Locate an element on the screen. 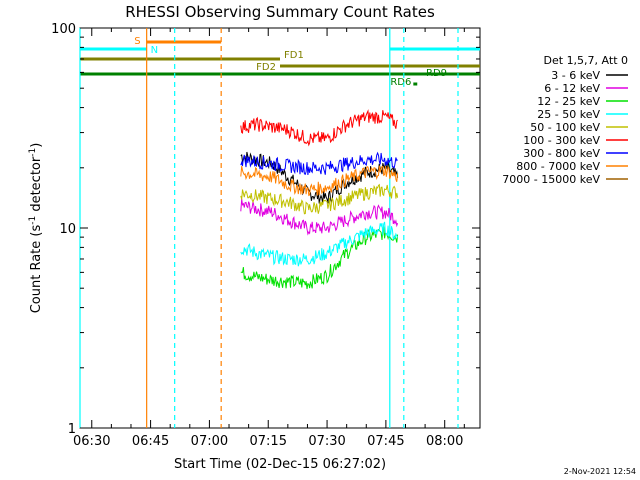 Image resolution: width=640 pixels, height=480 pixels. y-tick-label: 100 is located at coordinates (63, 29).